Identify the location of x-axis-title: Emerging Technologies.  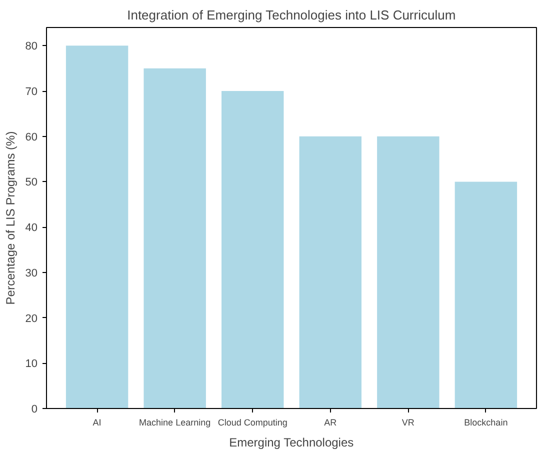
(291, 443).